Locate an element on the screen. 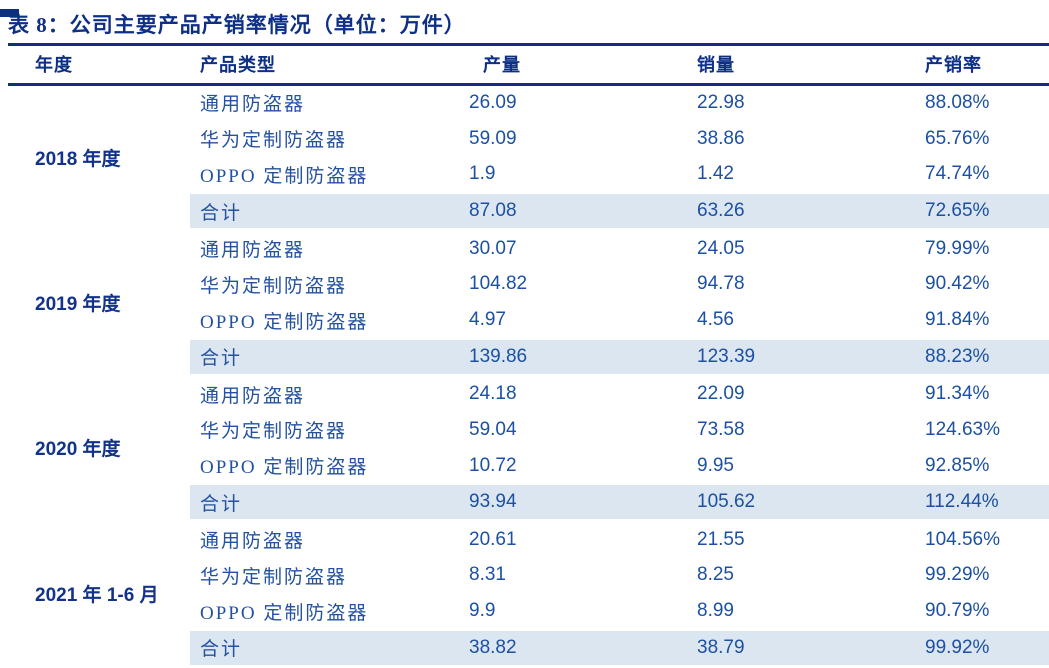 The width and height of the screenshot is (1049, 668). sales-cell: 21.55 is located at coordinates (721, 539).